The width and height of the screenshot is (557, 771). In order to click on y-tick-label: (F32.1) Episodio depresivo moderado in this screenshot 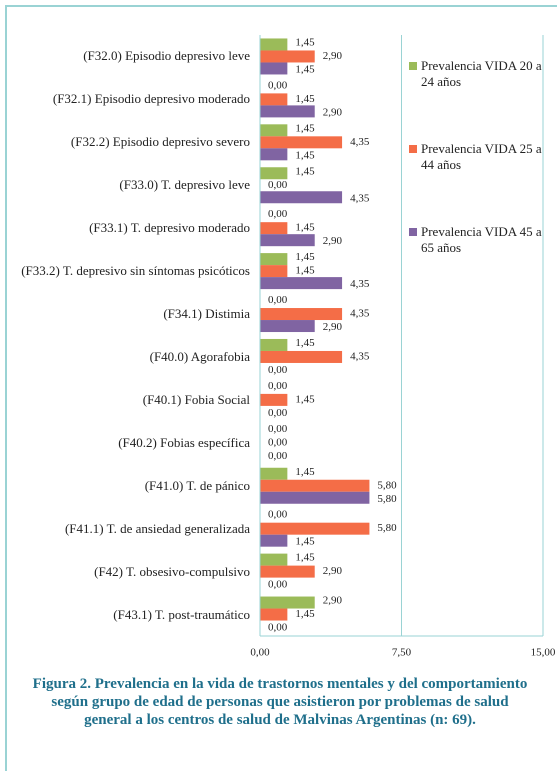, I will do `click(151, 99)`.